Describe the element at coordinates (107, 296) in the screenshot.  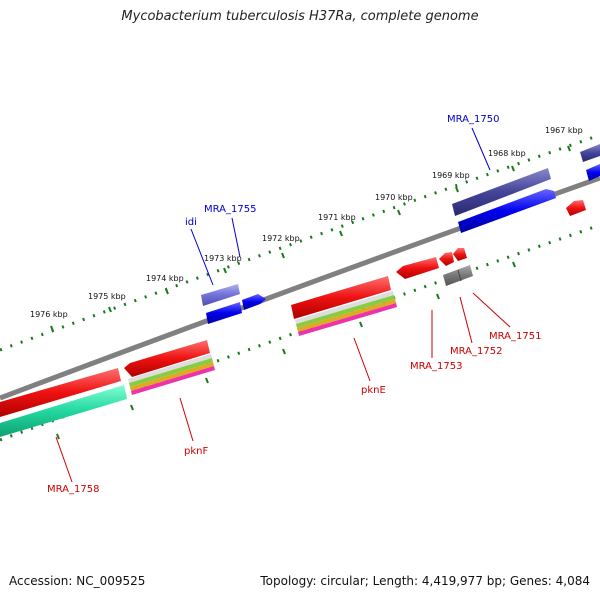
I see `kbp-label: 1975 kbp` at that location.